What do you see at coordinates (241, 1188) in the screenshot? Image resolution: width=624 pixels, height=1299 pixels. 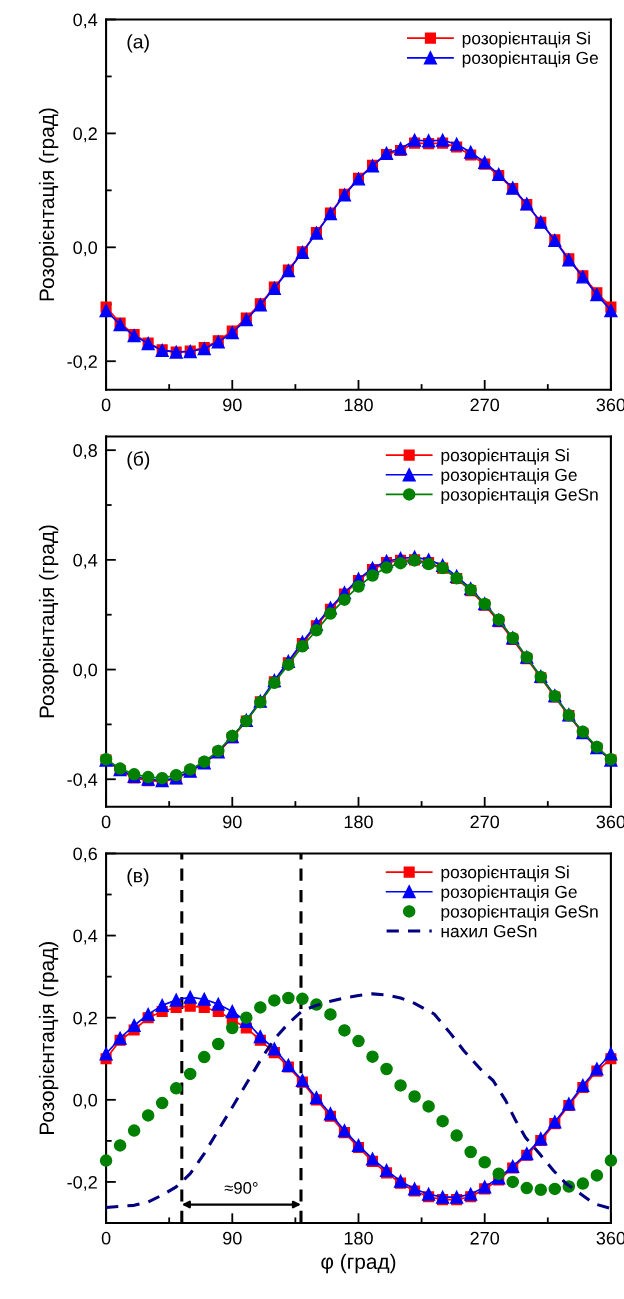 I see `annotation: ≈90°` at bounding box center [241, 1188].